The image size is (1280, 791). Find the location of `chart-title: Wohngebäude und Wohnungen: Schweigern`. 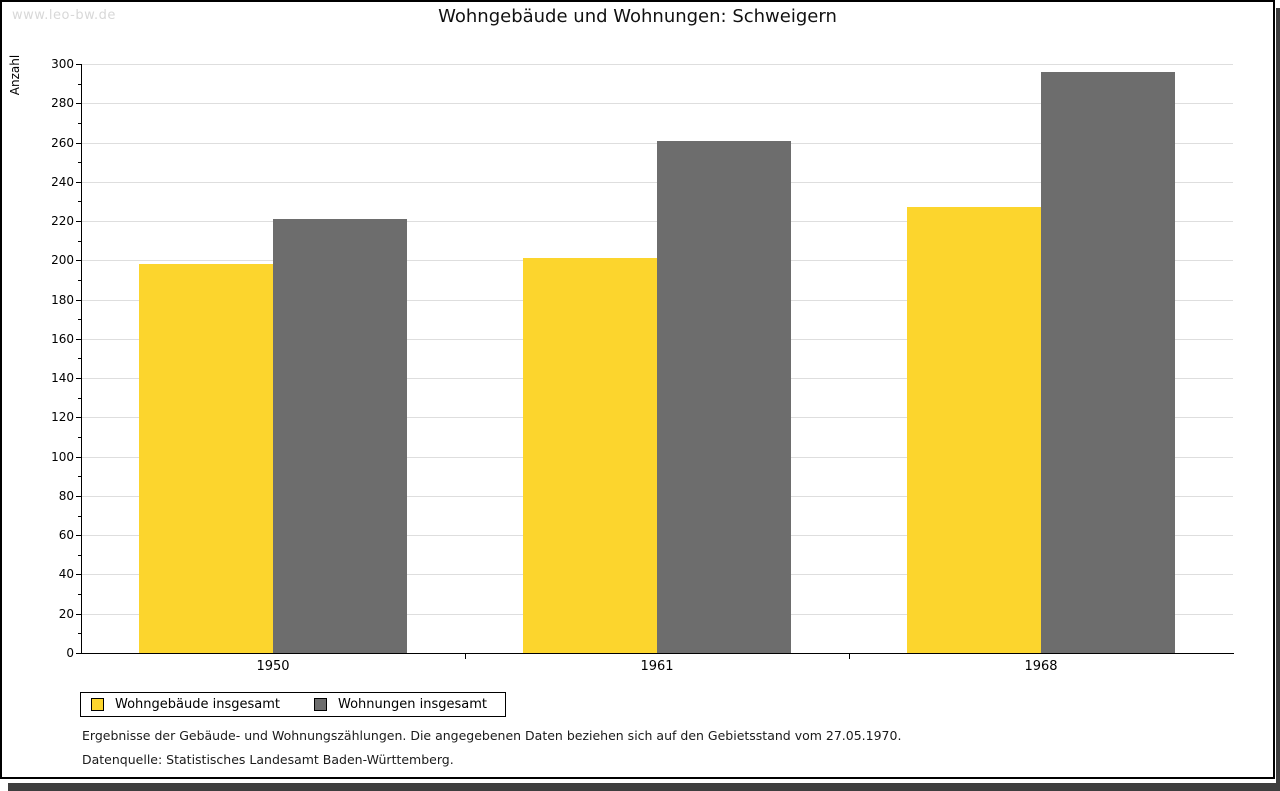

chart-title: Wohngebäude und Wohnungen: Schweigern is located at coordinates (637, 16).